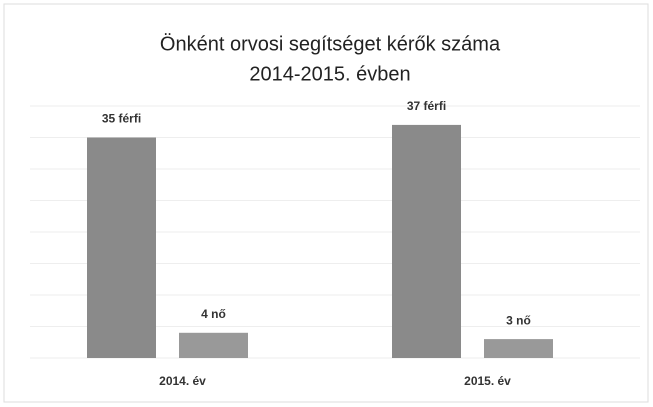  I want to click on x-tick-label: 2015. év, so click(487, 381).